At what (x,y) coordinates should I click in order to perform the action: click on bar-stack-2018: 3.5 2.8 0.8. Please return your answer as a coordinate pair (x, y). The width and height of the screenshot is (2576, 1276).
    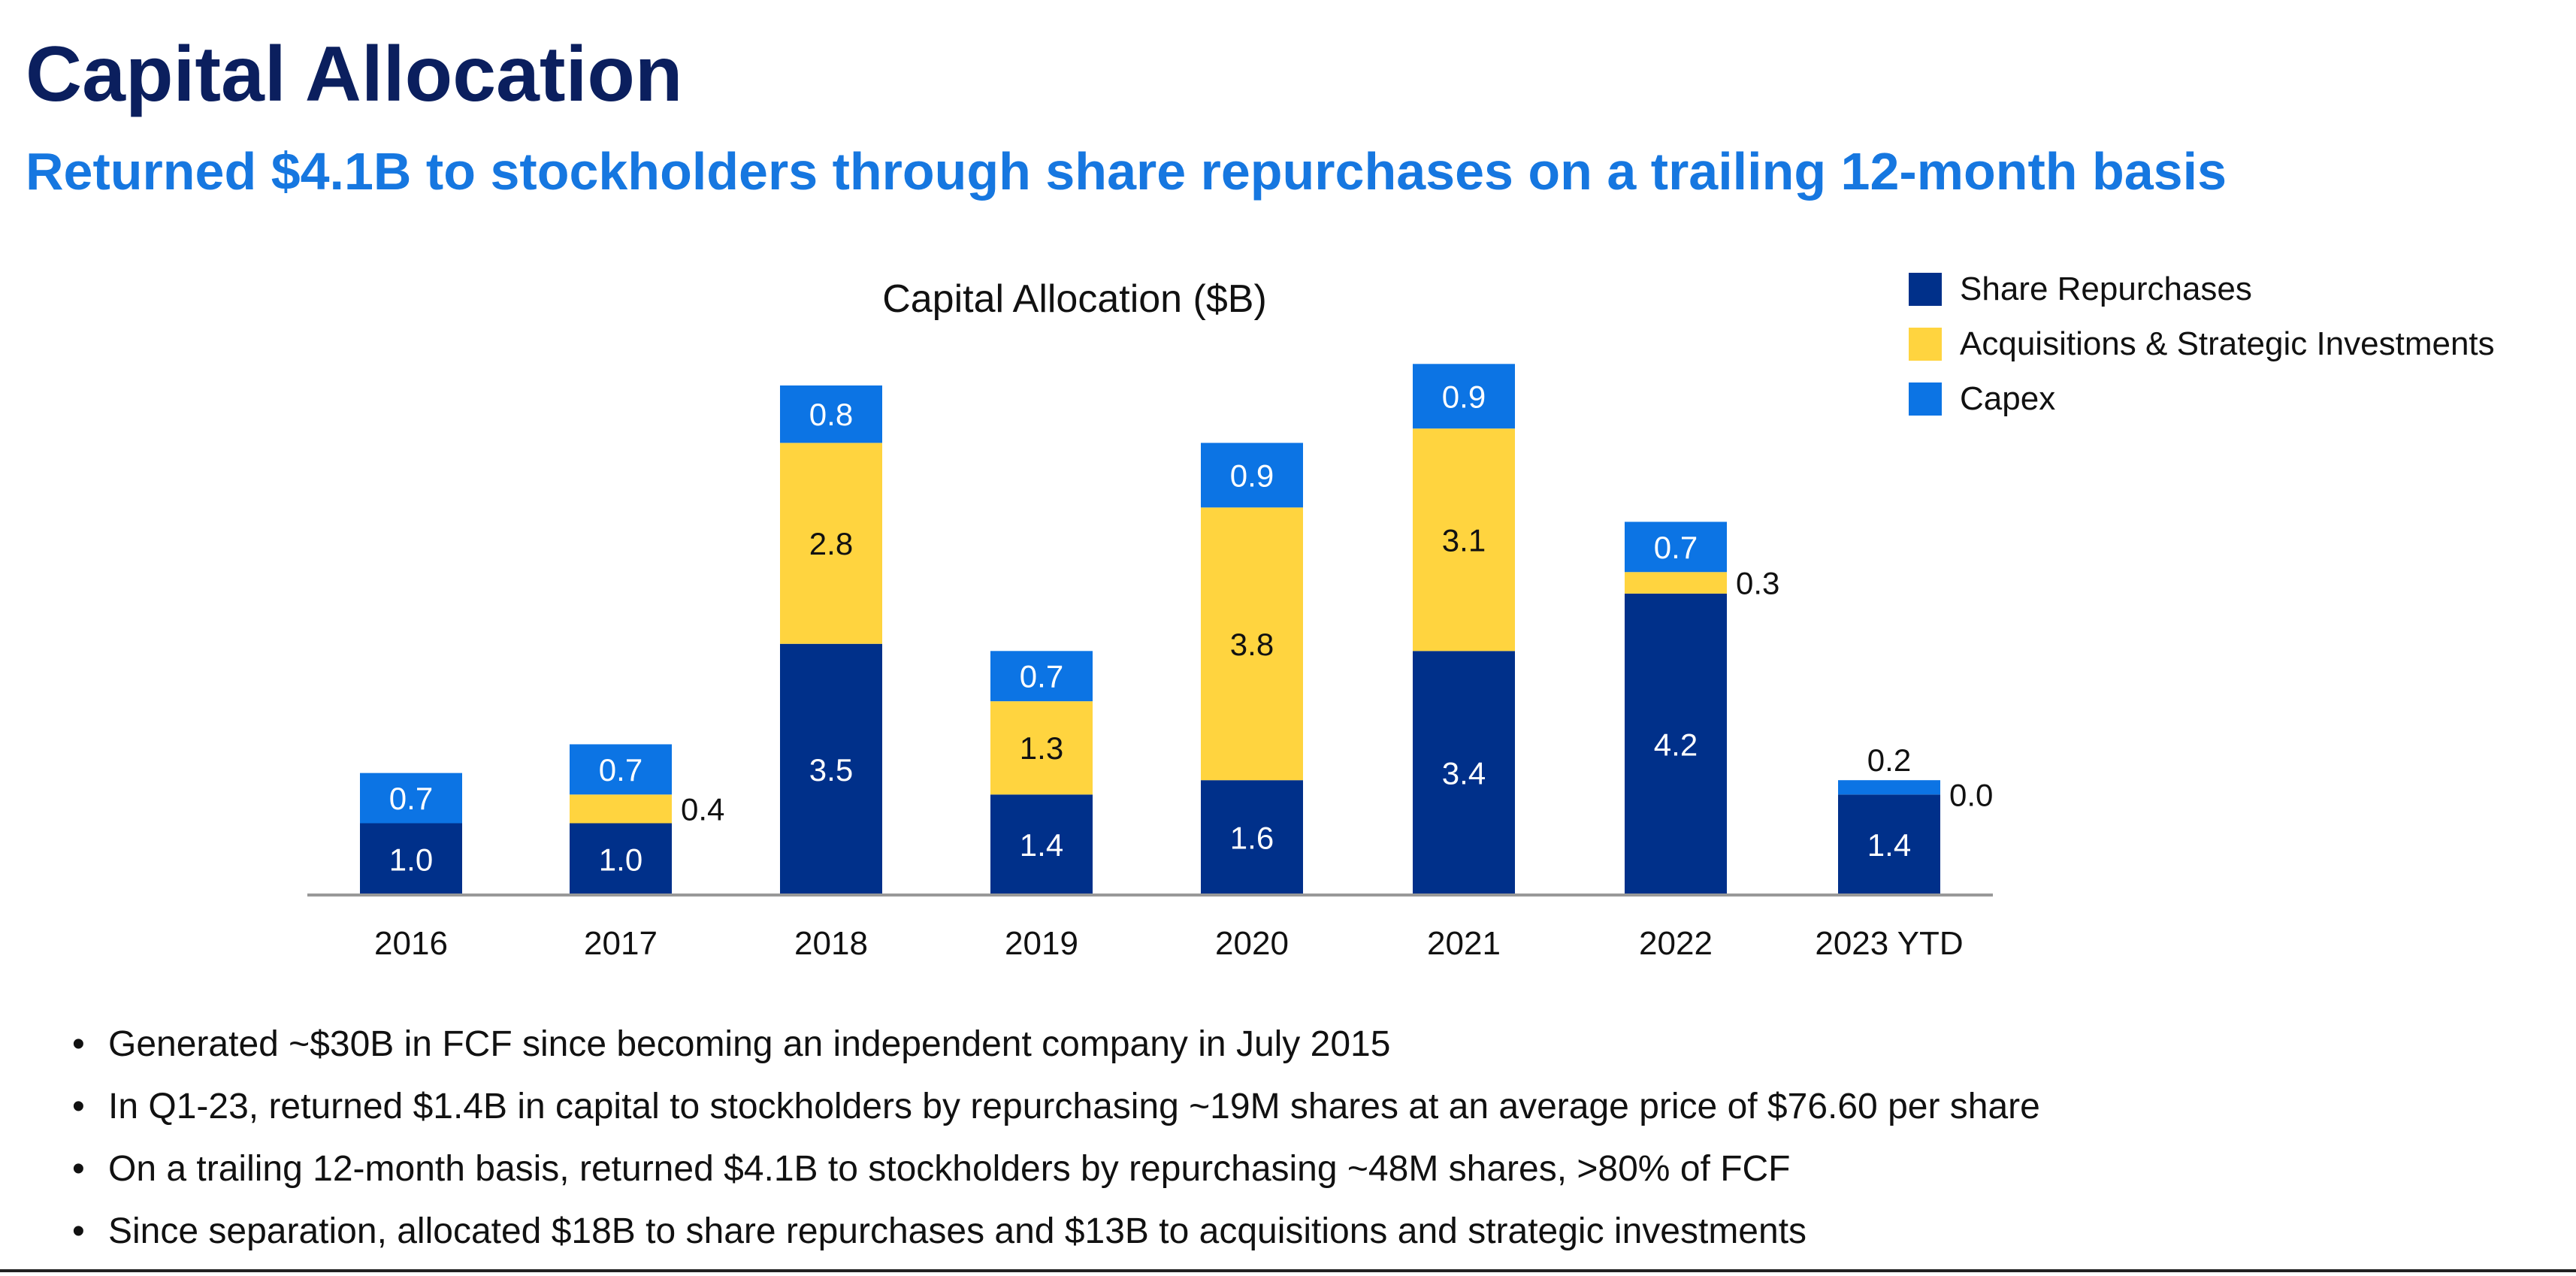
    Looking at the image, I should click on (831, 640).